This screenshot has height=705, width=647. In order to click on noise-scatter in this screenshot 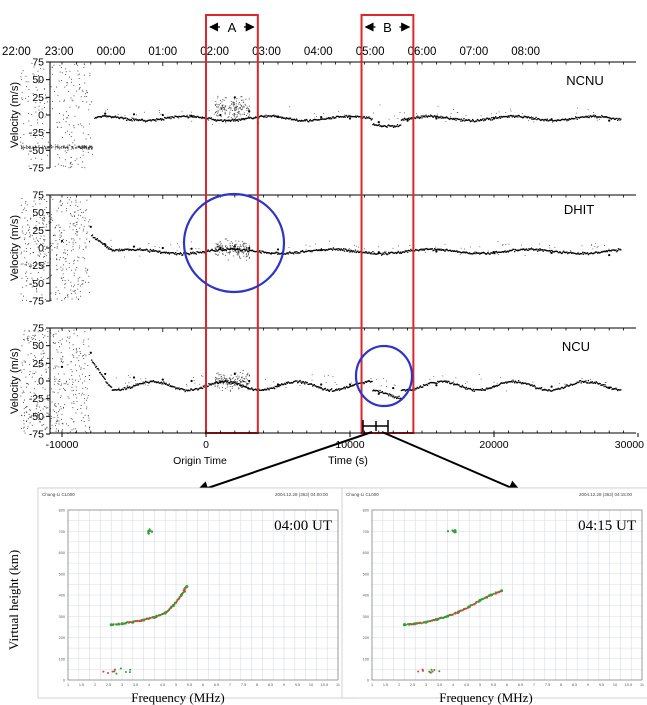, I will do `click(313, 381)`.